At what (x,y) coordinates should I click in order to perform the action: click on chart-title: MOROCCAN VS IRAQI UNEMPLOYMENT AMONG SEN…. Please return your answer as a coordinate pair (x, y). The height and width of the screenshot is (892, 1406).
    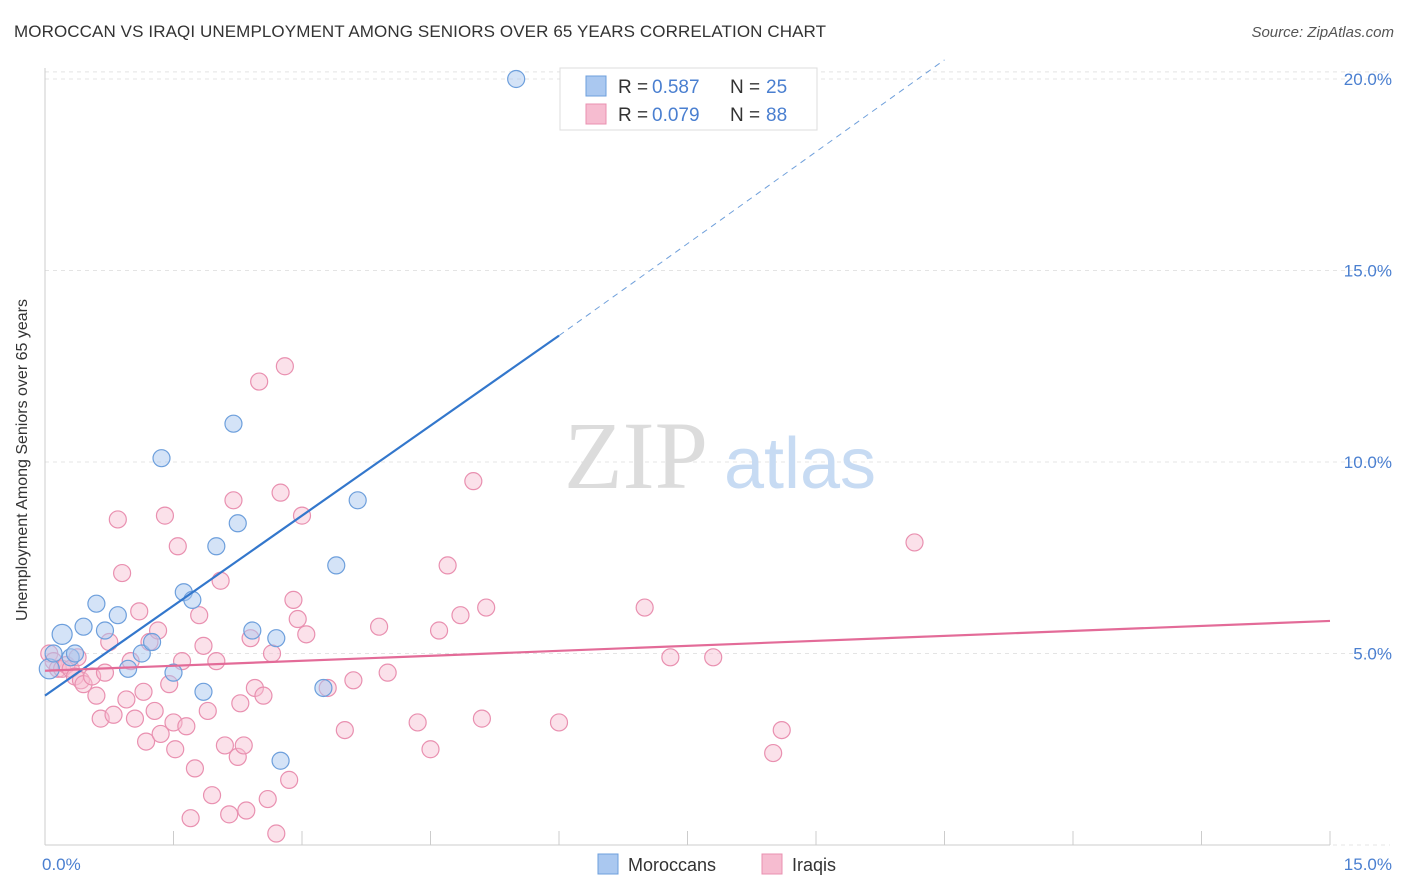
    Looking at the image, I should click on (420, 31).